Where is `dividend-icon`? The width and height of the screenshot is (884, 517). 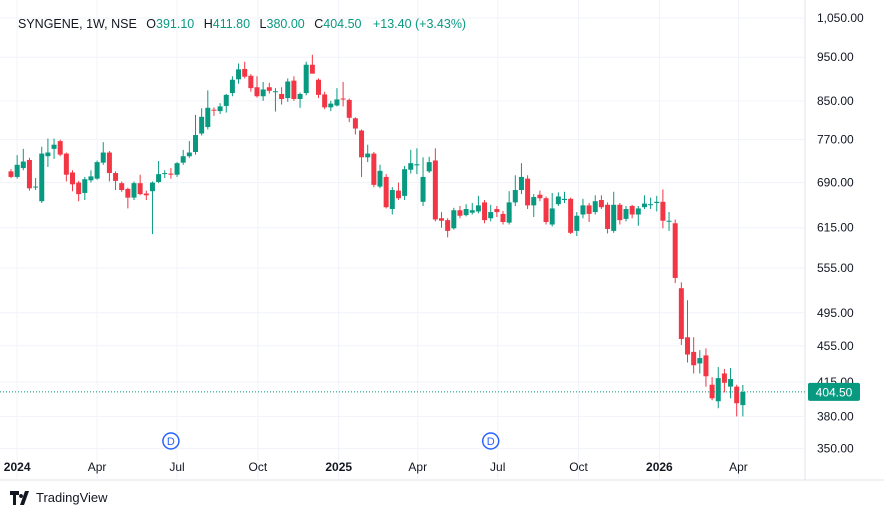 dividend-icon is located at coordinates (490, 441).